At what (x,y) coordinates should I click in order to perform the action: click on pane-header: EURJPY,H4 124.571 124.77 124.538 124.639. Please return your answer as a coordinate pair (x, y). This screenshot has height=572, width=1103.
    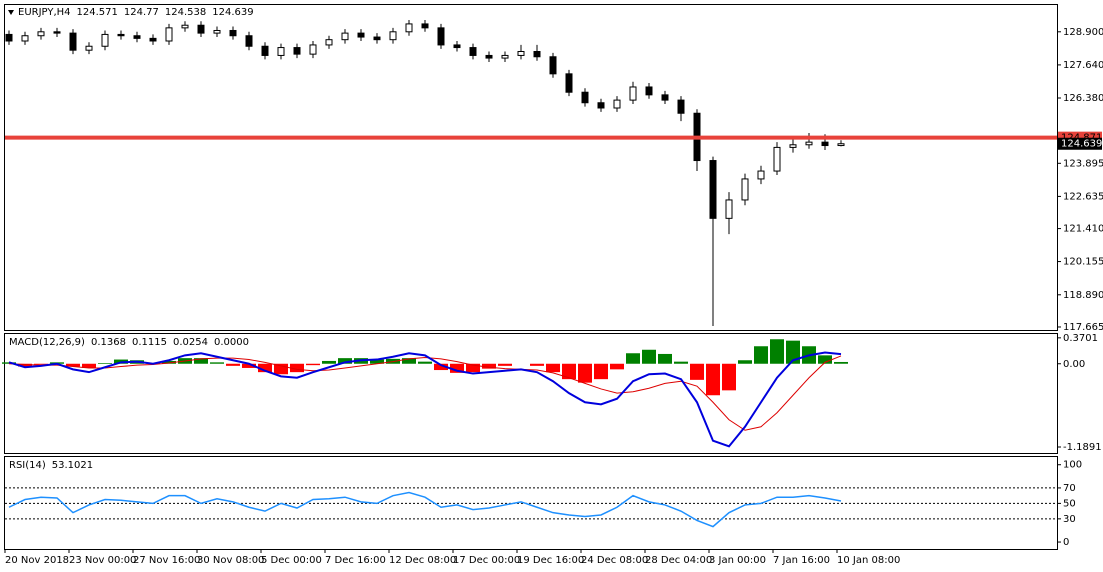
    Looking at the image, I should click on (136, 12).